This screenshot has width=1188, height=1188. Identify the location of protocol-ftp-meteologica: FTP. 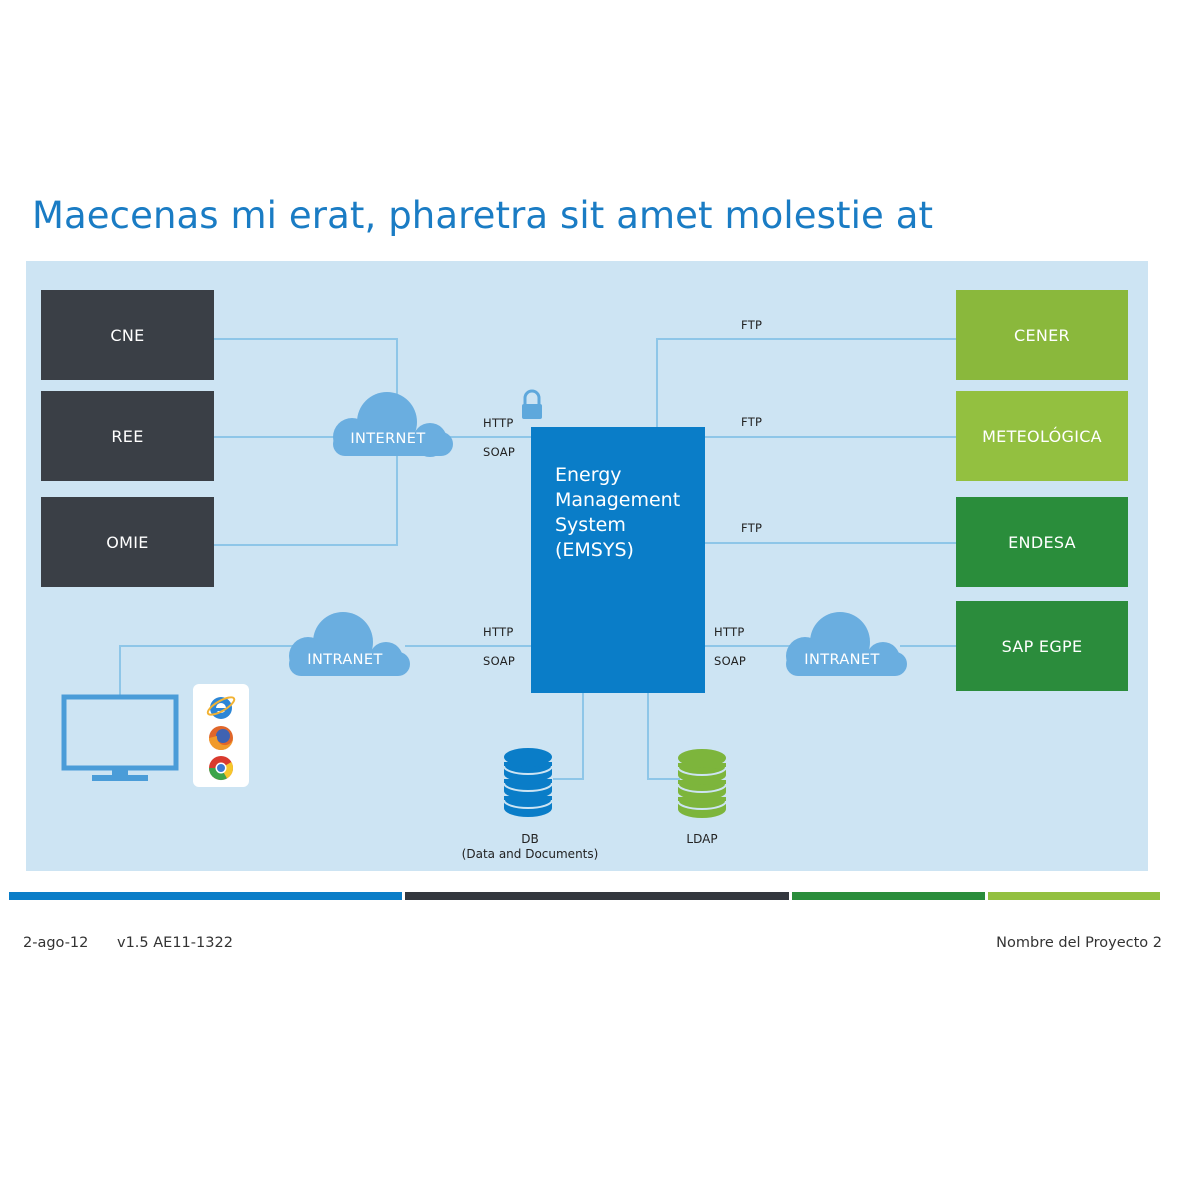
(752, 422).